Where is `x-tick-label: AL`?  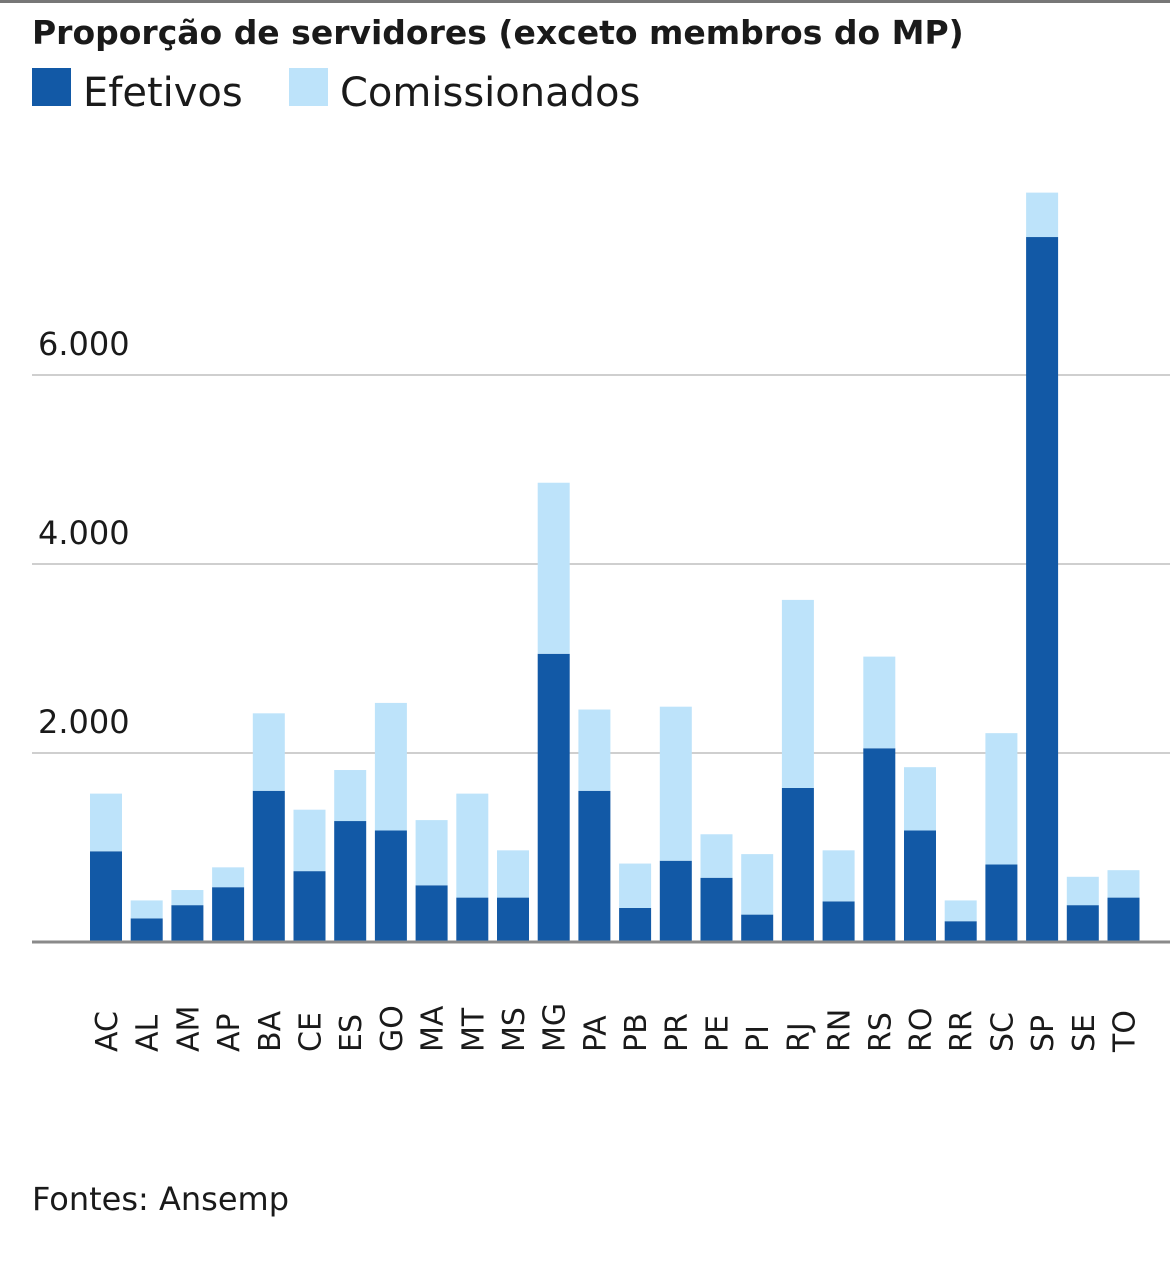 x-tick-label: AL is located at coordinates (148, 1033).